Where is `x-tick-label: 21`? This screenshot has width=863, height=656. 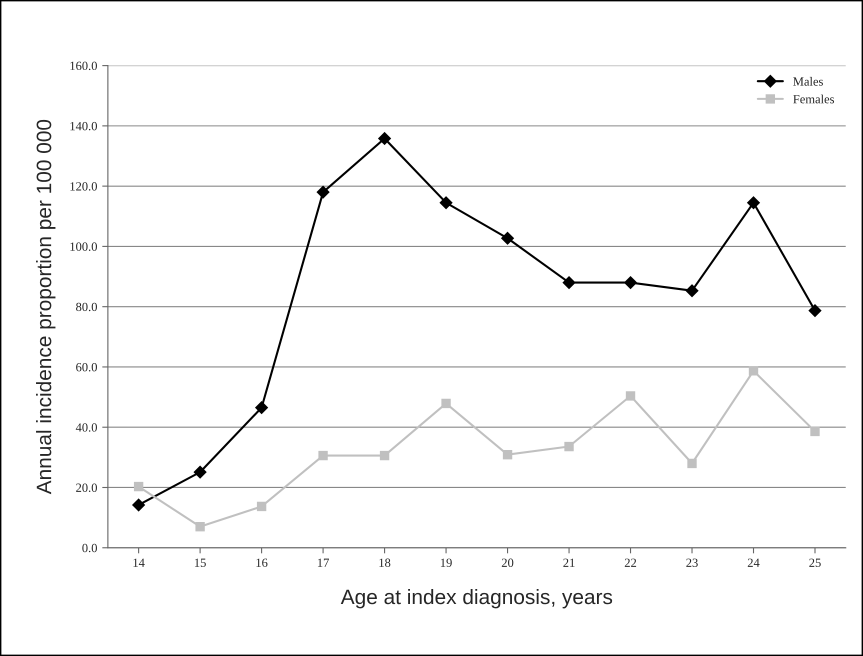 x-tick-label: 21 is located at coordinates (569, 562).